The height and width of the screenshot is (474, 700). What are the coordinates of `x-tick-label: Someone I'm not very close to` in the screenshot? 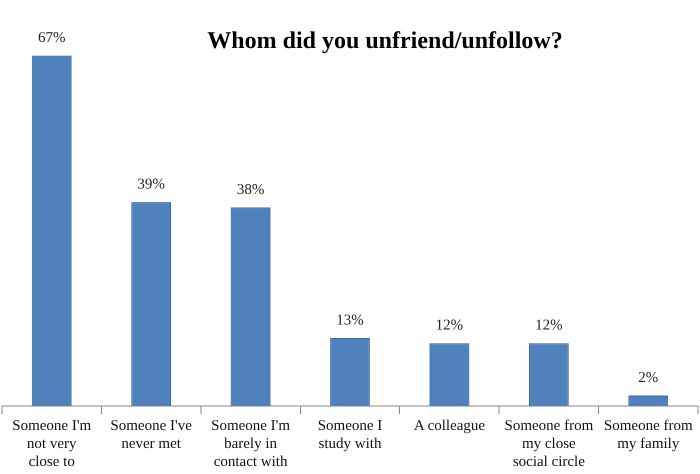 It's located at (52, 444).